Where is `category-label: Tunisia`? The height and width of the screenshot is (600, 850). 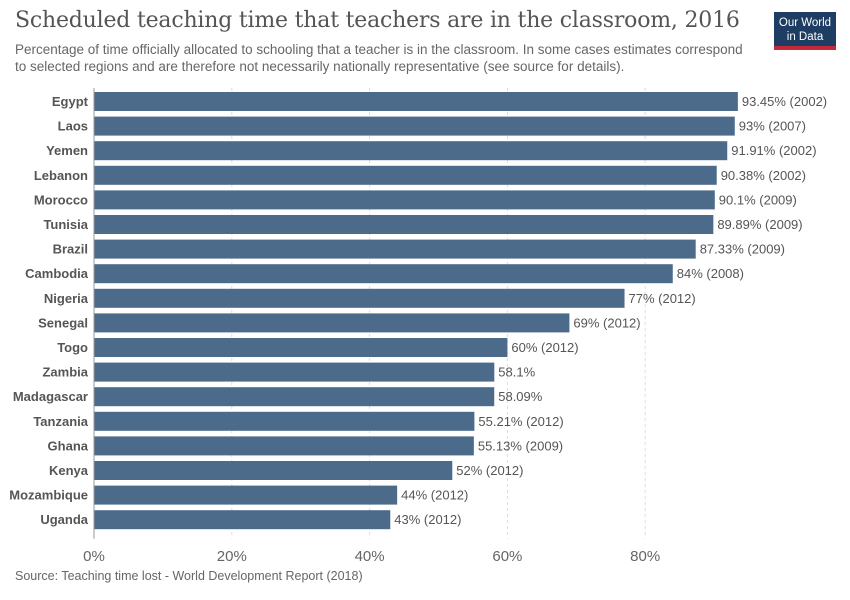 category-label: Tunisia is located at coordinates (65, 224).